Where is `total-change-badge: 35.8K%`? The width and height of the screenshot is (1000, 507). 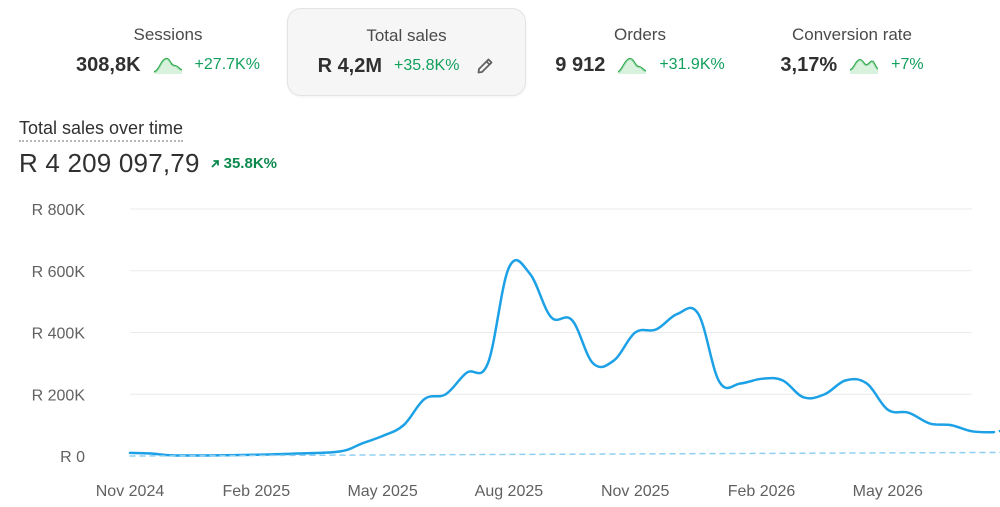 total-change-badge: 35.8K% is located at coordinates (243, 163).